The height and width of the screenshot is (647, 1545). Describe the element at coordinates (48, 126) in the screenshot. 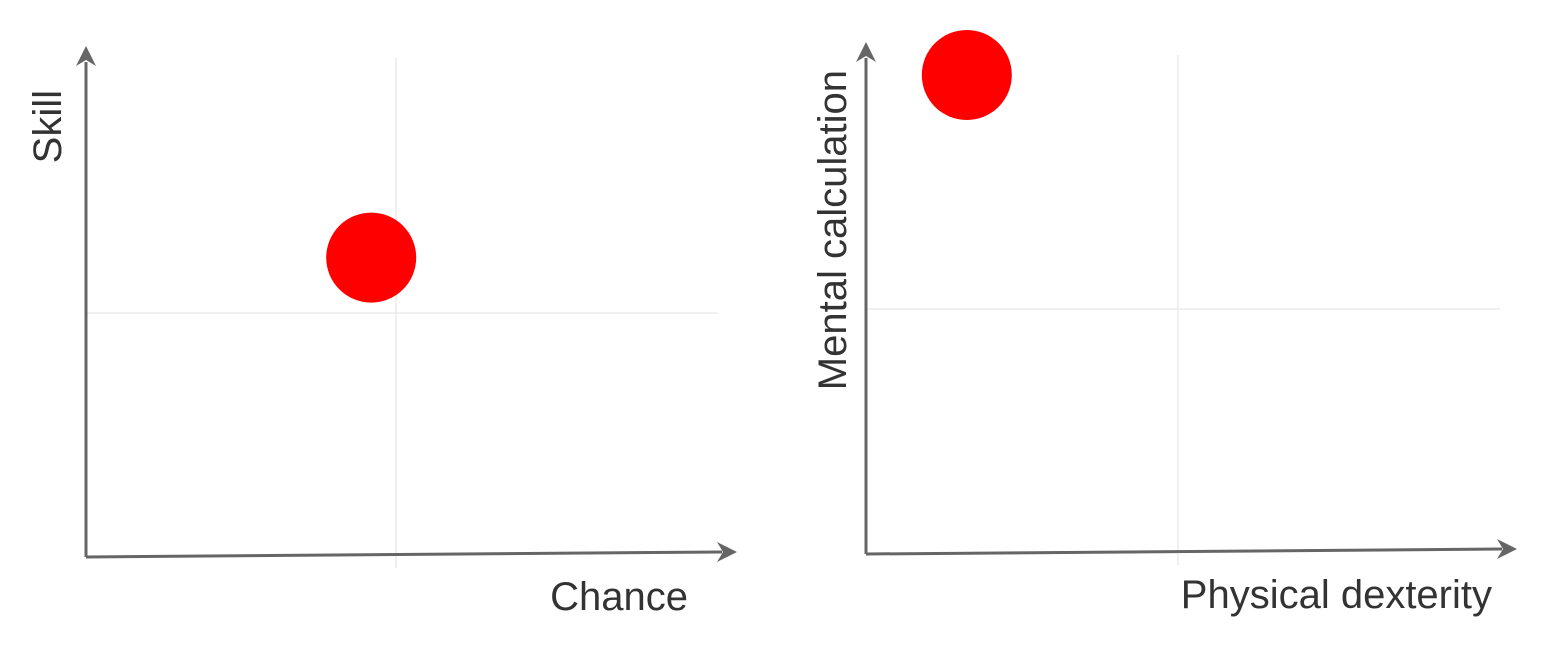

I see `y-axis-label: Skill` at that location.